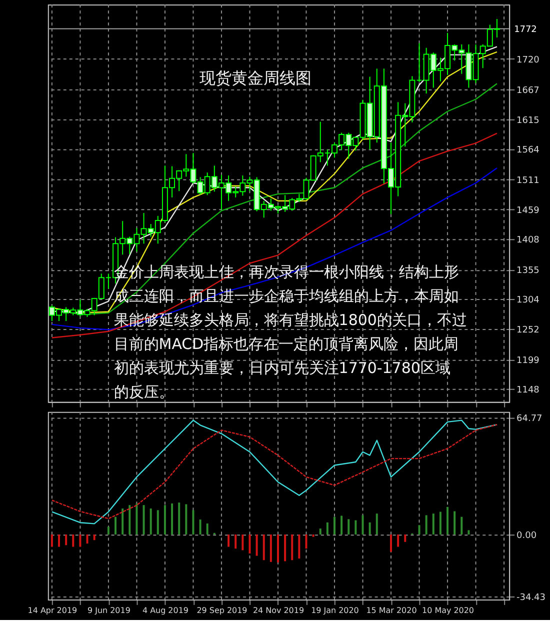 The image size is (550, 625). Describe the element at coordinates (525, 29) in the screenshot. I see `ref-line-label: 1772` at that location.